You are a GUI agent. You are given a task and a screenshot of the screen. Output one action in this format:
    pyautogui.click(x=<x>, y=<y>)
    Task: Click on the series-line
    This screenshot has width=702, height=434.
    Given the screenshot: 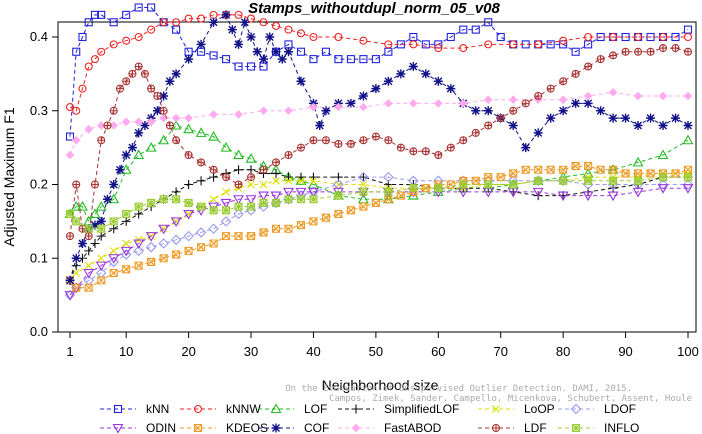 What is the action you would take?
    pyautogui.click(x=378, y=203)
    